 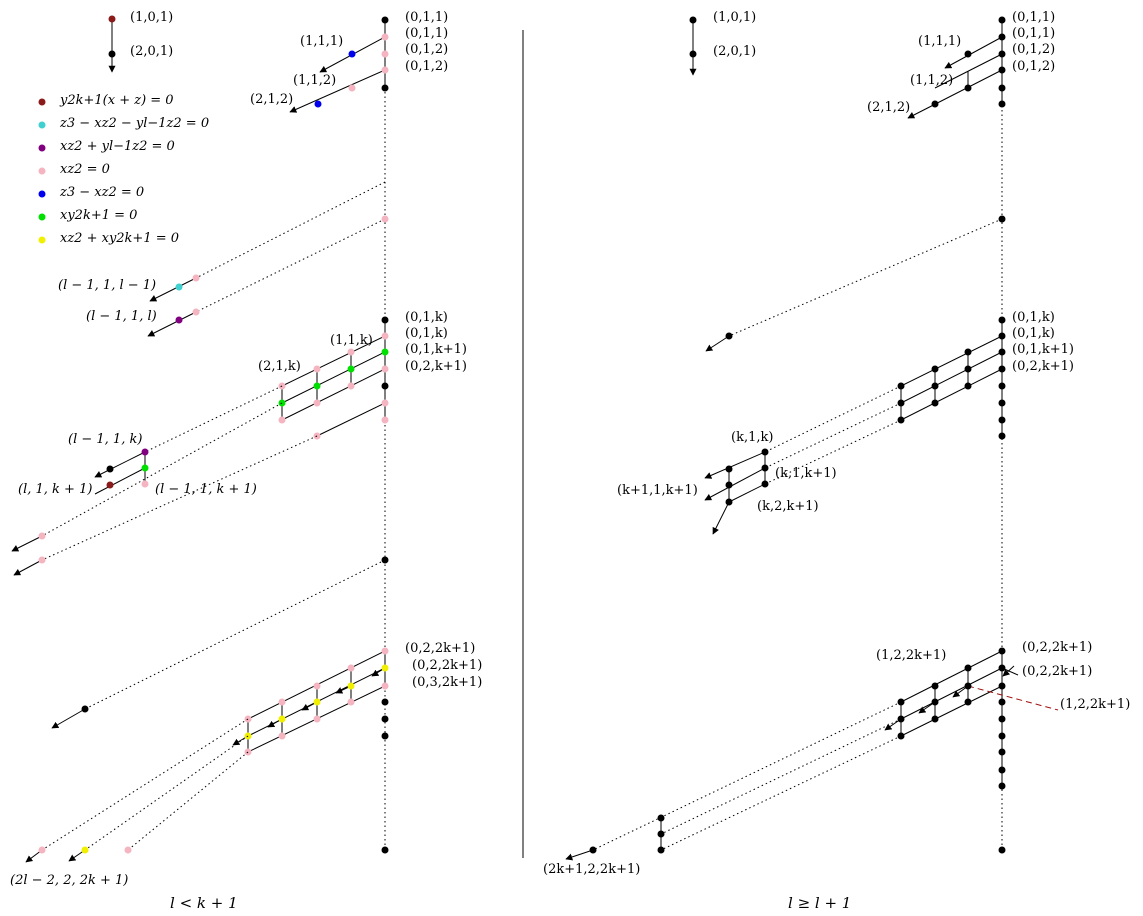 What do you see at coordinates (1057, 647) in the screenshot?
I see `label: (0,2,2k+1)` at bounding box center [1057, 647].